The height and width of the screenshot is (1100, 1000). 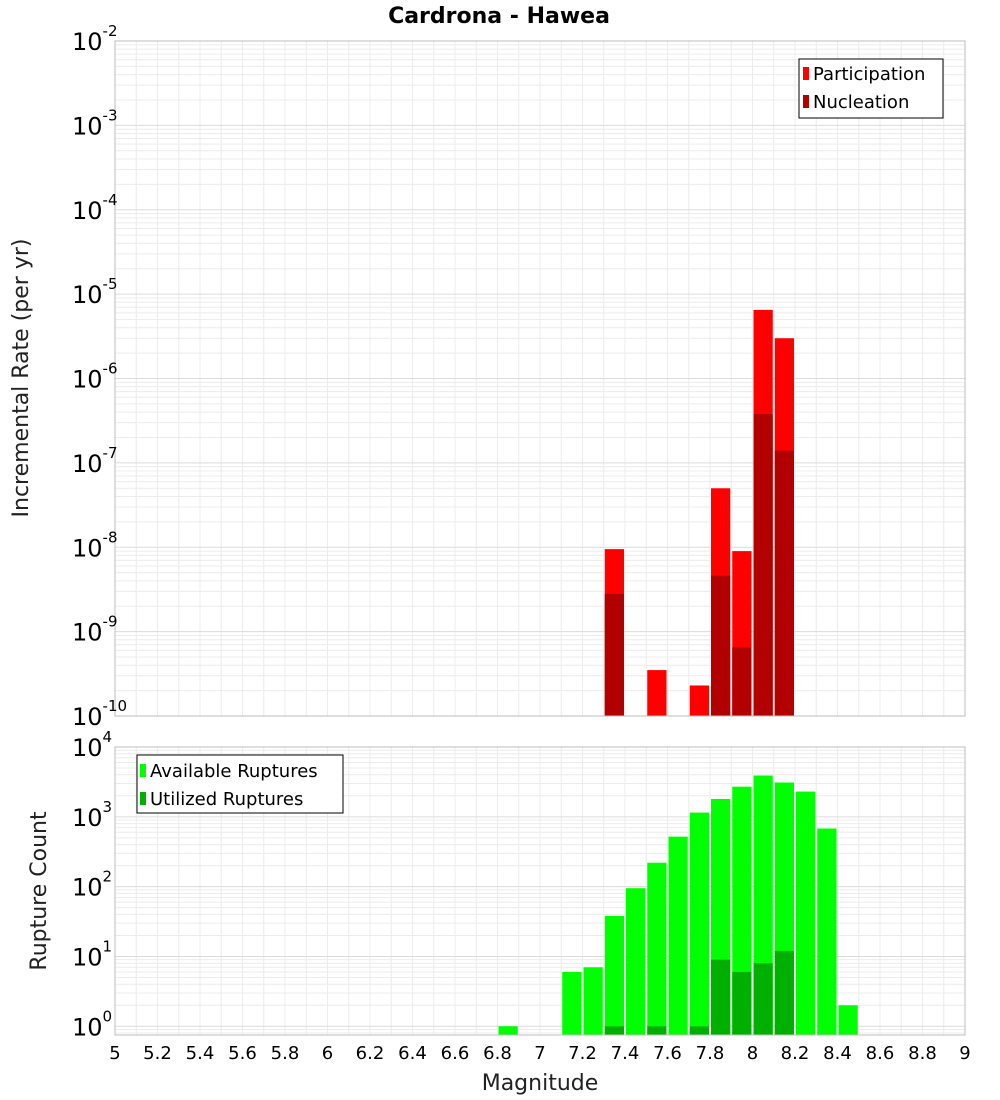 I want to click on bottom-y-tick-label: 10¹, so click(x=92, y=954).